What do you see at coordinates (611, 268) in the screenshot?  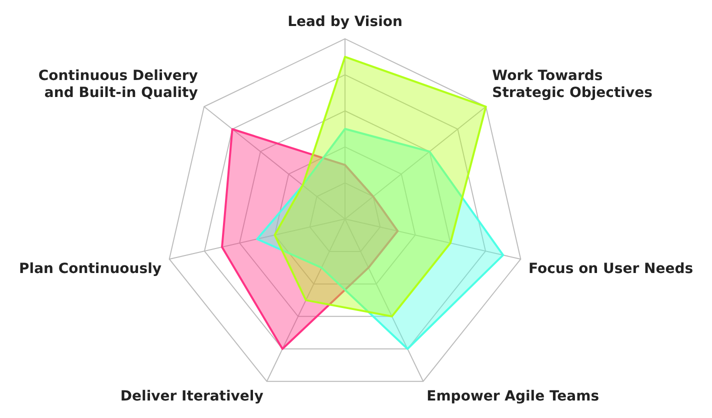 I see `spoke-label: Focus on User Needs` at bounding box center [611, 268].